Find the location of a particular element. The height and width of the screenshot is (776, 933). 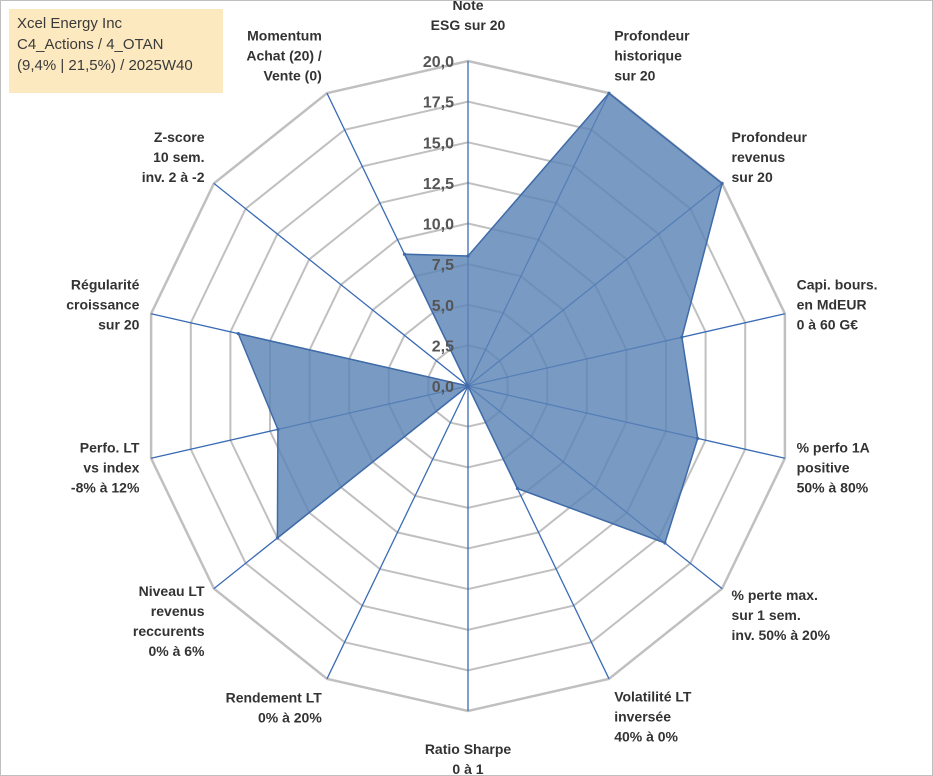

tick-label: 5,0 is located at coordinates (443, 306).